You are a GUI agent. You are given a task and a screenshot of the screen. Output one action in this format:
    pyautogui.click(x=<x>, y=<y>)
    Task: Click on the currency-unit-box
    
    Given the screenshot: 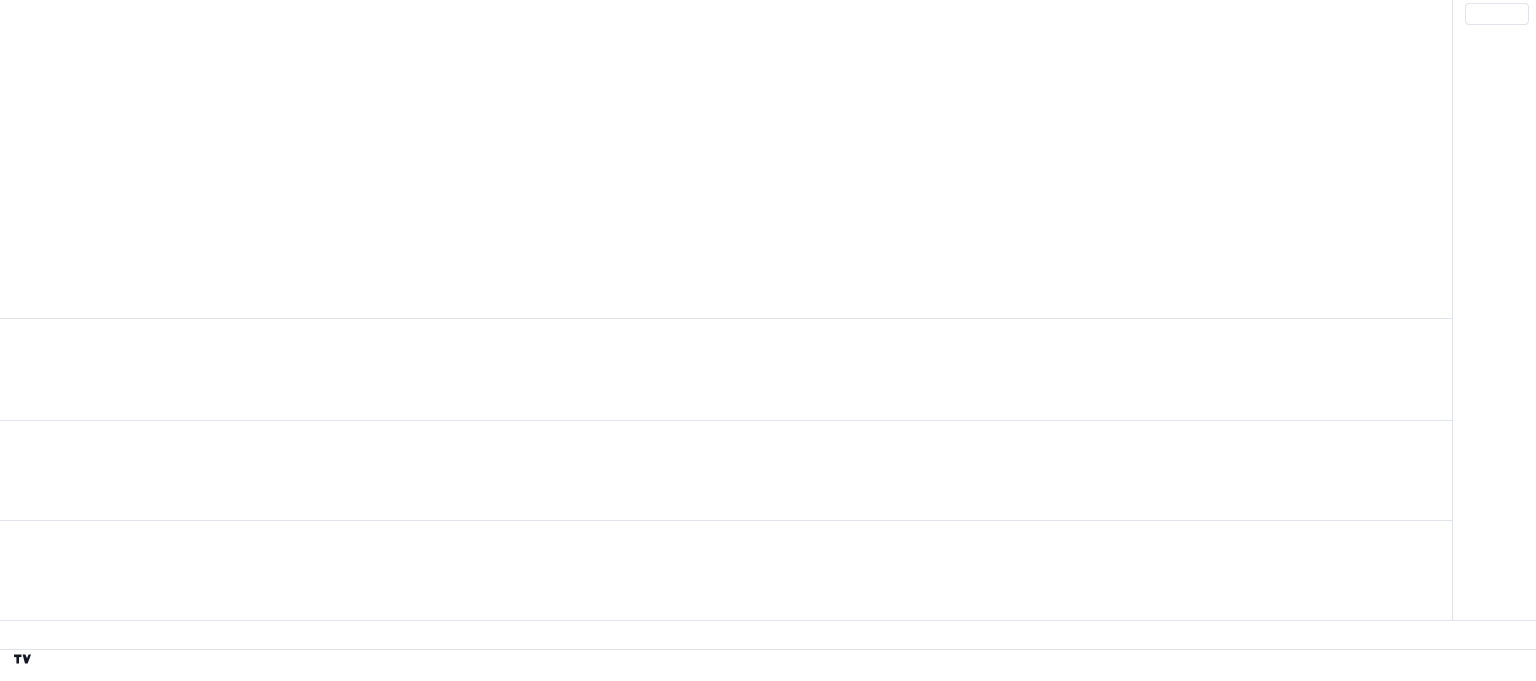 What is the action you would take?
    pyautogui.click(x=1497, y=14)
    